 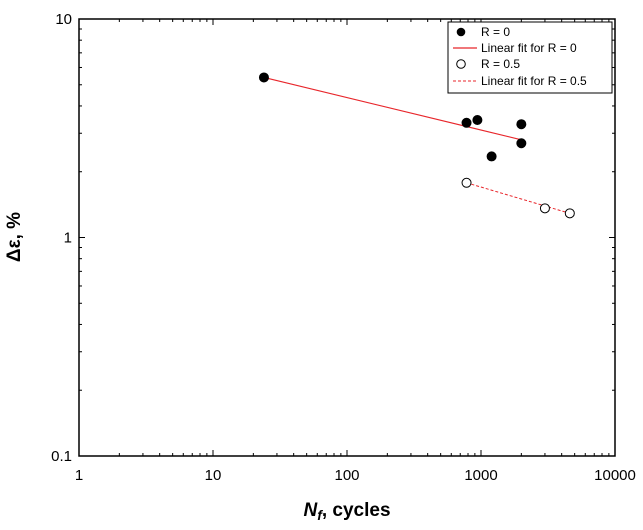 What do you see at coordinates (461, 32) in the screenshot?
I see `legend-marker-filled-circle` at bounding box center [461, 32].